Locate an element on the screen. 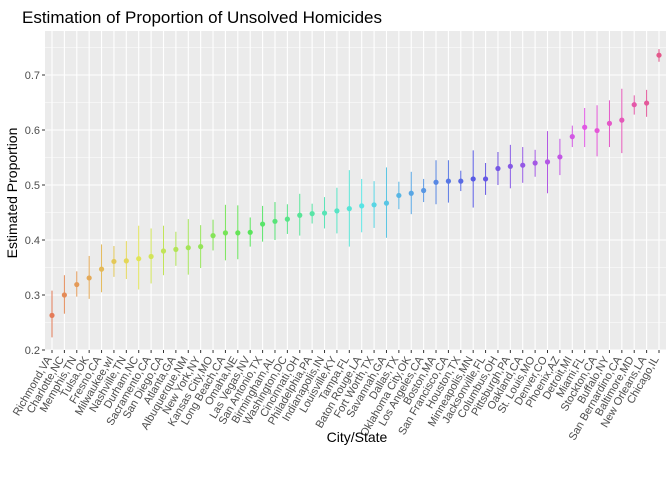 Image resolution: width=672 pixels, height=480 pixels. y-tick-label: 0.4 is located at coordinates (32, 241).